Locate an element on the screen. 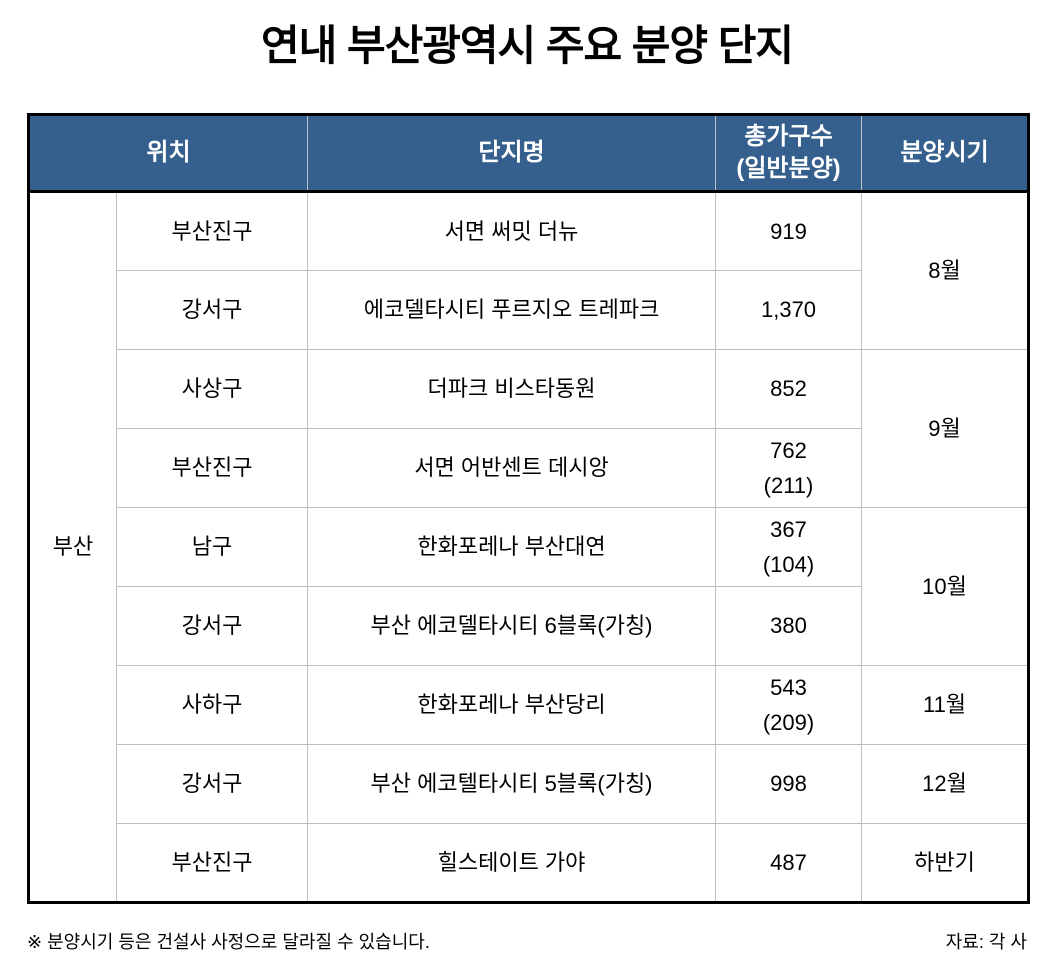  households-cell: 487 is located at coordinates (789, 863).